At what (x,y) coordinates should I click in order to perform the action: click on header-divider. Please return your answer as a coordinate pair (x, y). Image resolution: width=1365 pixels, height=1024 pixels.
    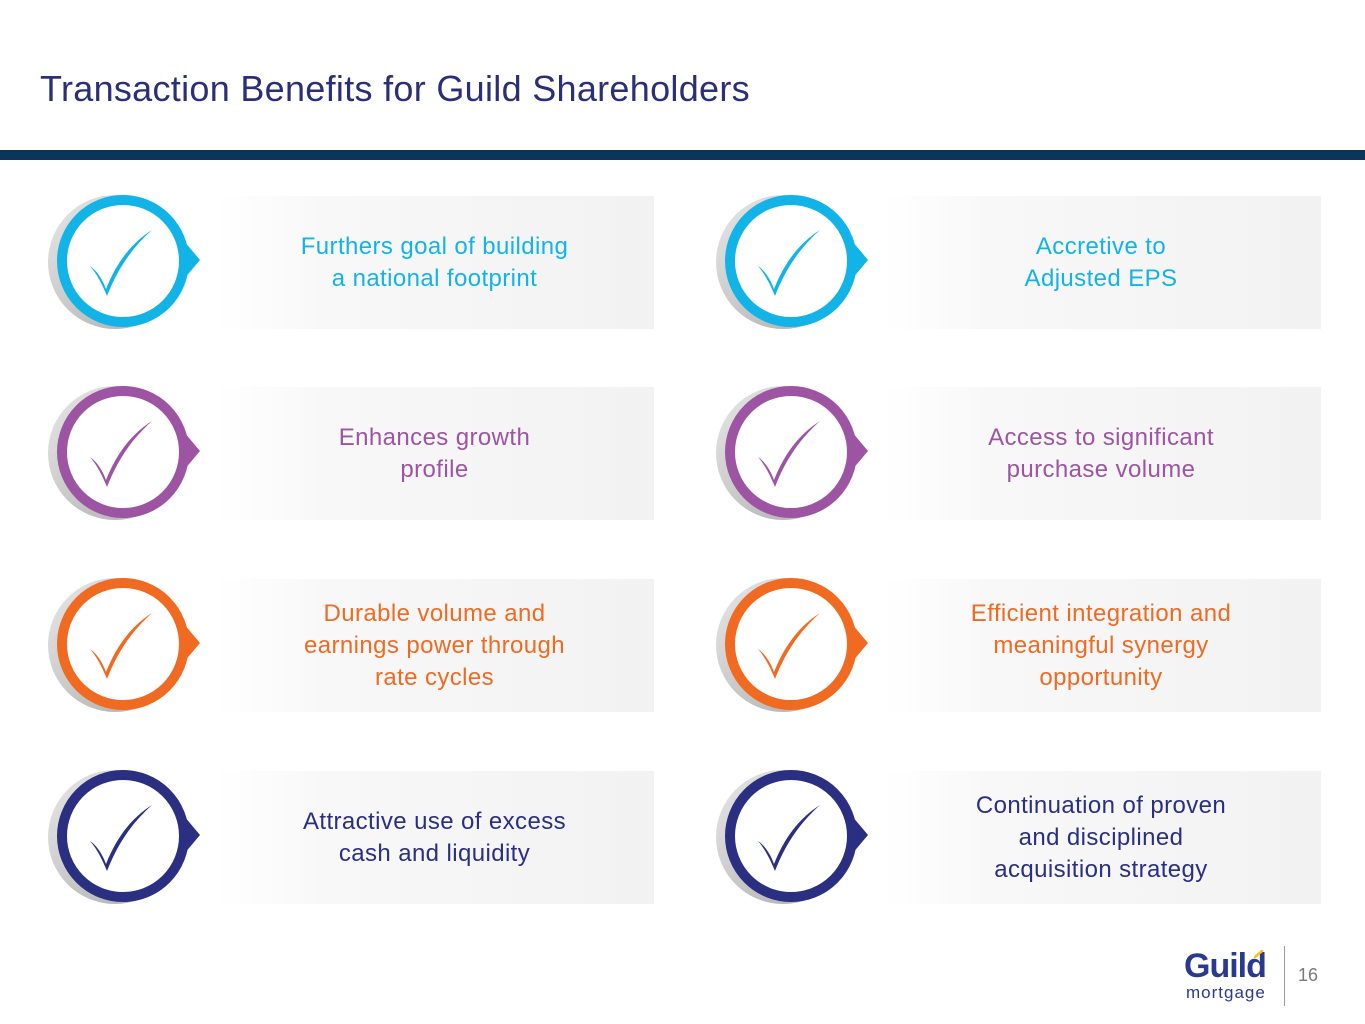
    Looking at the image, I should click on (682, 155).